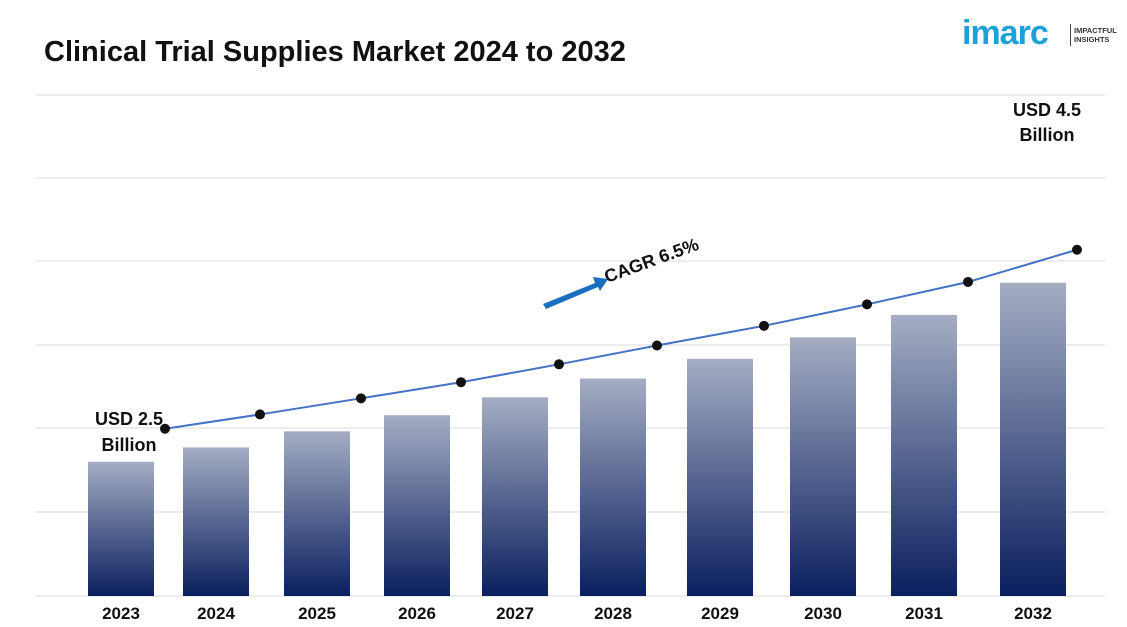 Image resolution: width=1127 pixels, height=627 pixels. What do you see at coordinates (417, 505) in the screenshot?
I see `bar-2026` at bounding box center [417, 505].